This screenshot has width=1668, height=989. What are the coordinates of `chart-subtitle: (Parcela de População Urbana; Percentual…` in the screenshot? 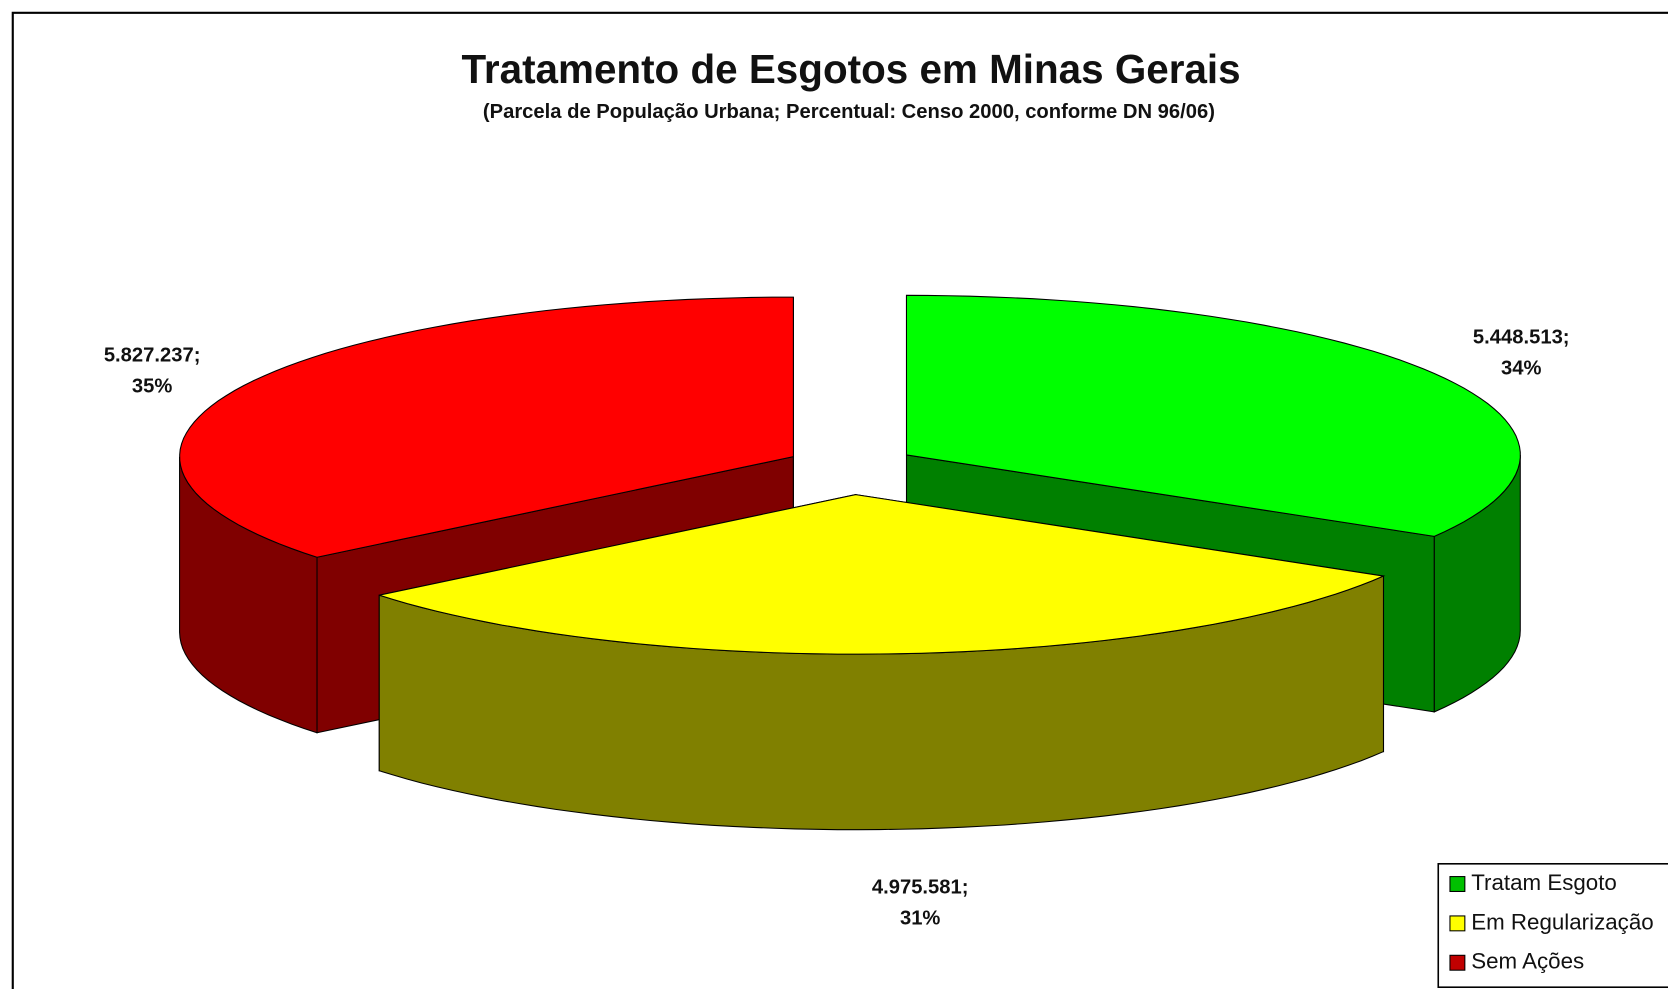 It's located at (849, 112).